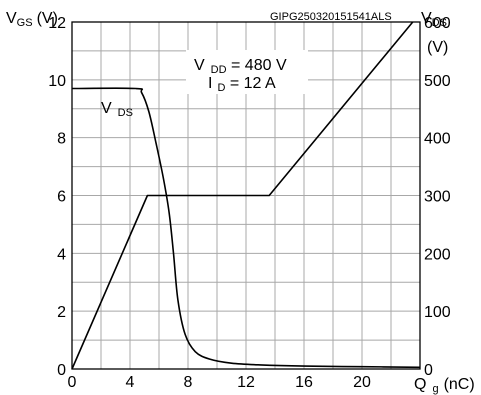  I want to click on x-tick-label: 12, so click(246, 382).